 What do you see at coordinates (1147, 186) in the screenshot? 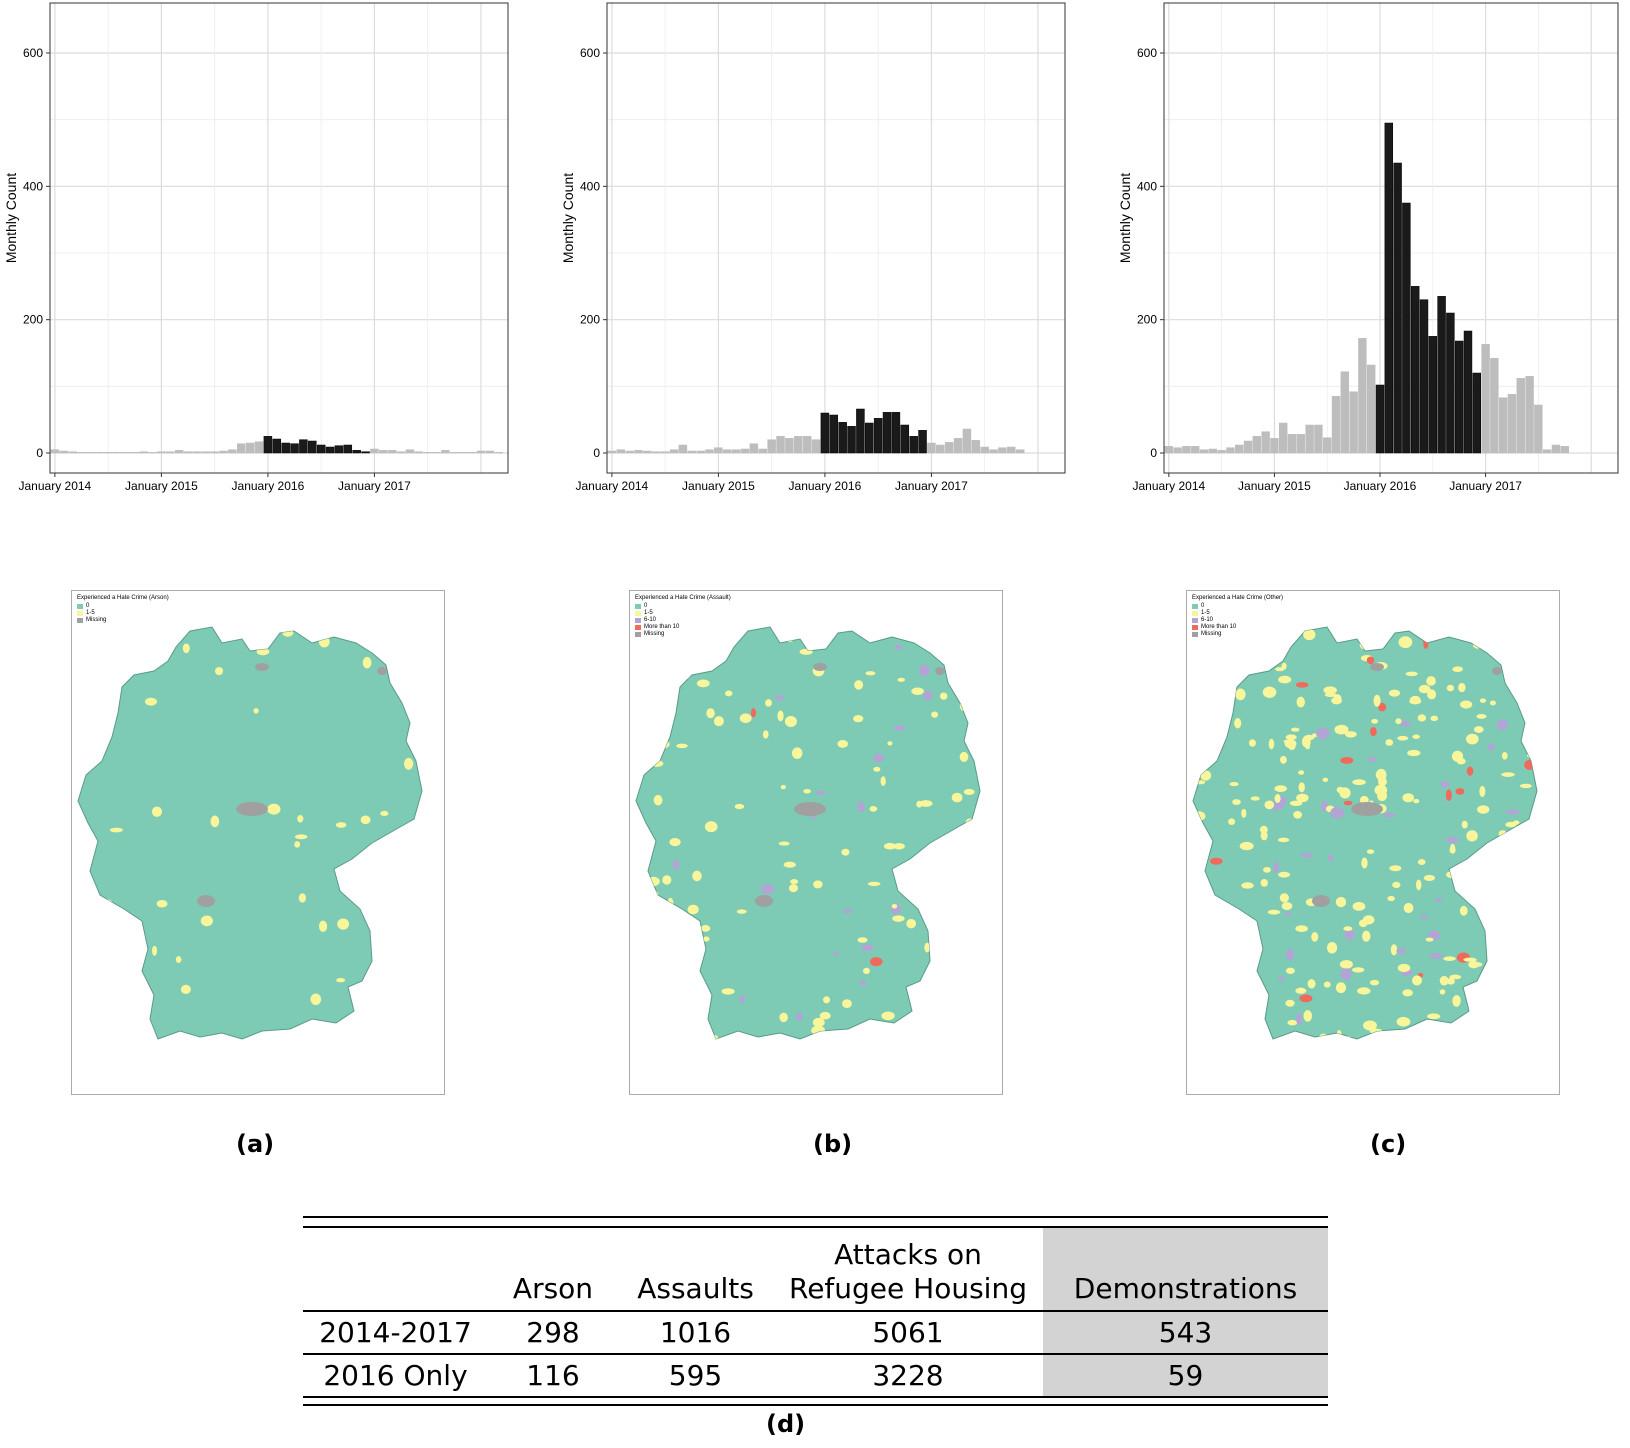
I see `y-tick-label: 400` at bounding box center [1147, 186].